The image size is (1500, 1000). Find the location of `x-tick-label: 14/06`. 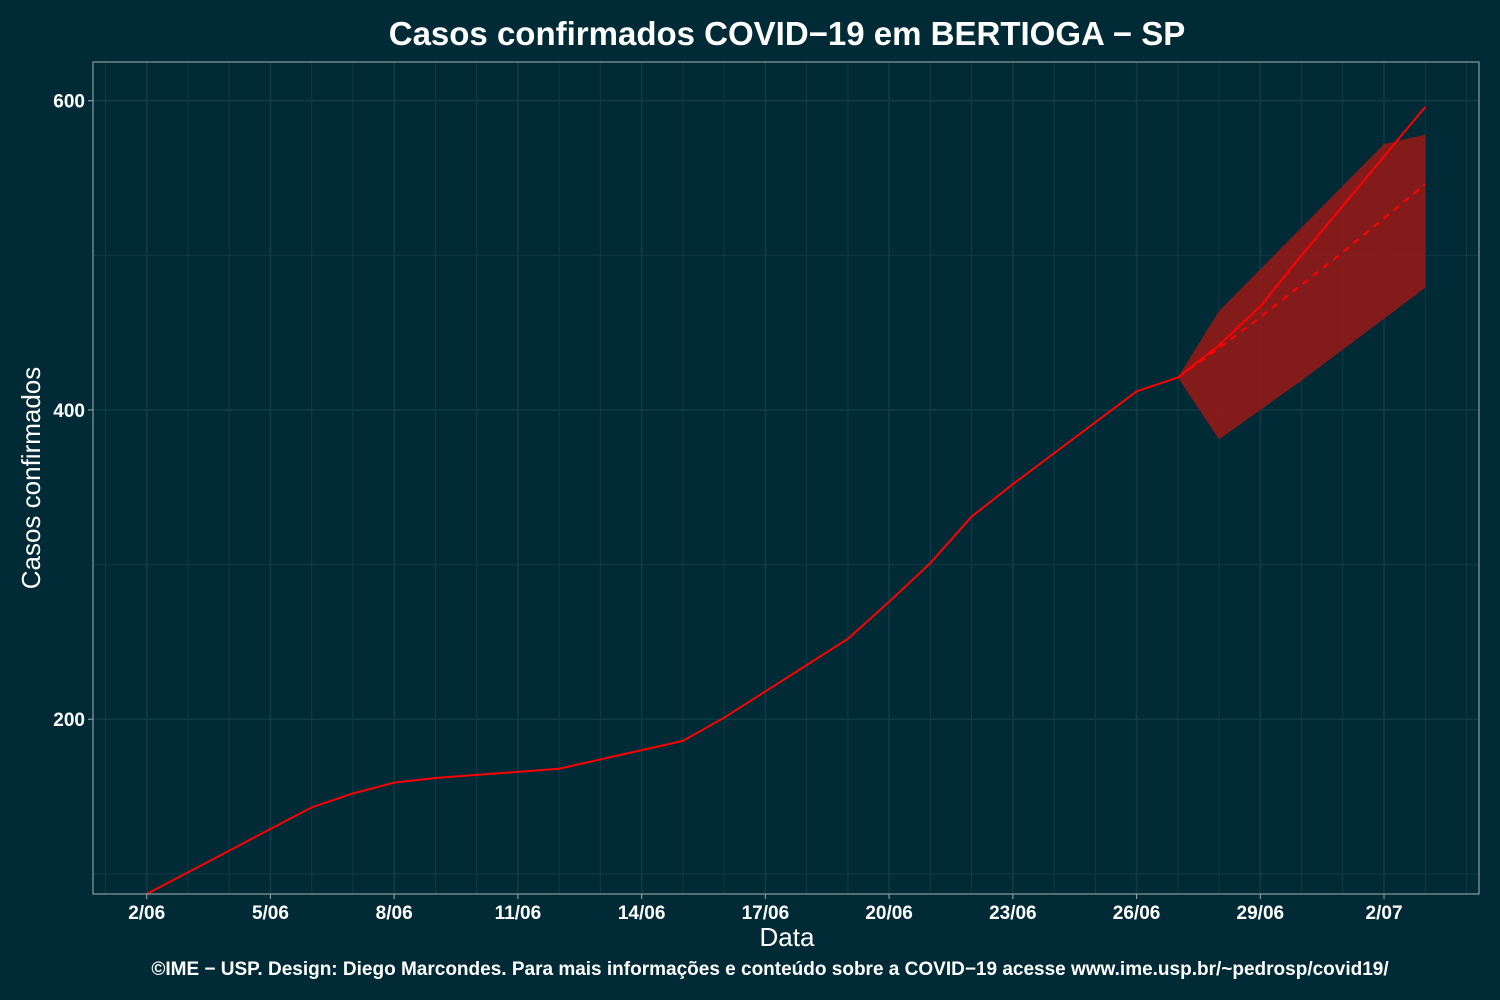

x-tick-label: 14/06 is located at coordinates (642, 913).